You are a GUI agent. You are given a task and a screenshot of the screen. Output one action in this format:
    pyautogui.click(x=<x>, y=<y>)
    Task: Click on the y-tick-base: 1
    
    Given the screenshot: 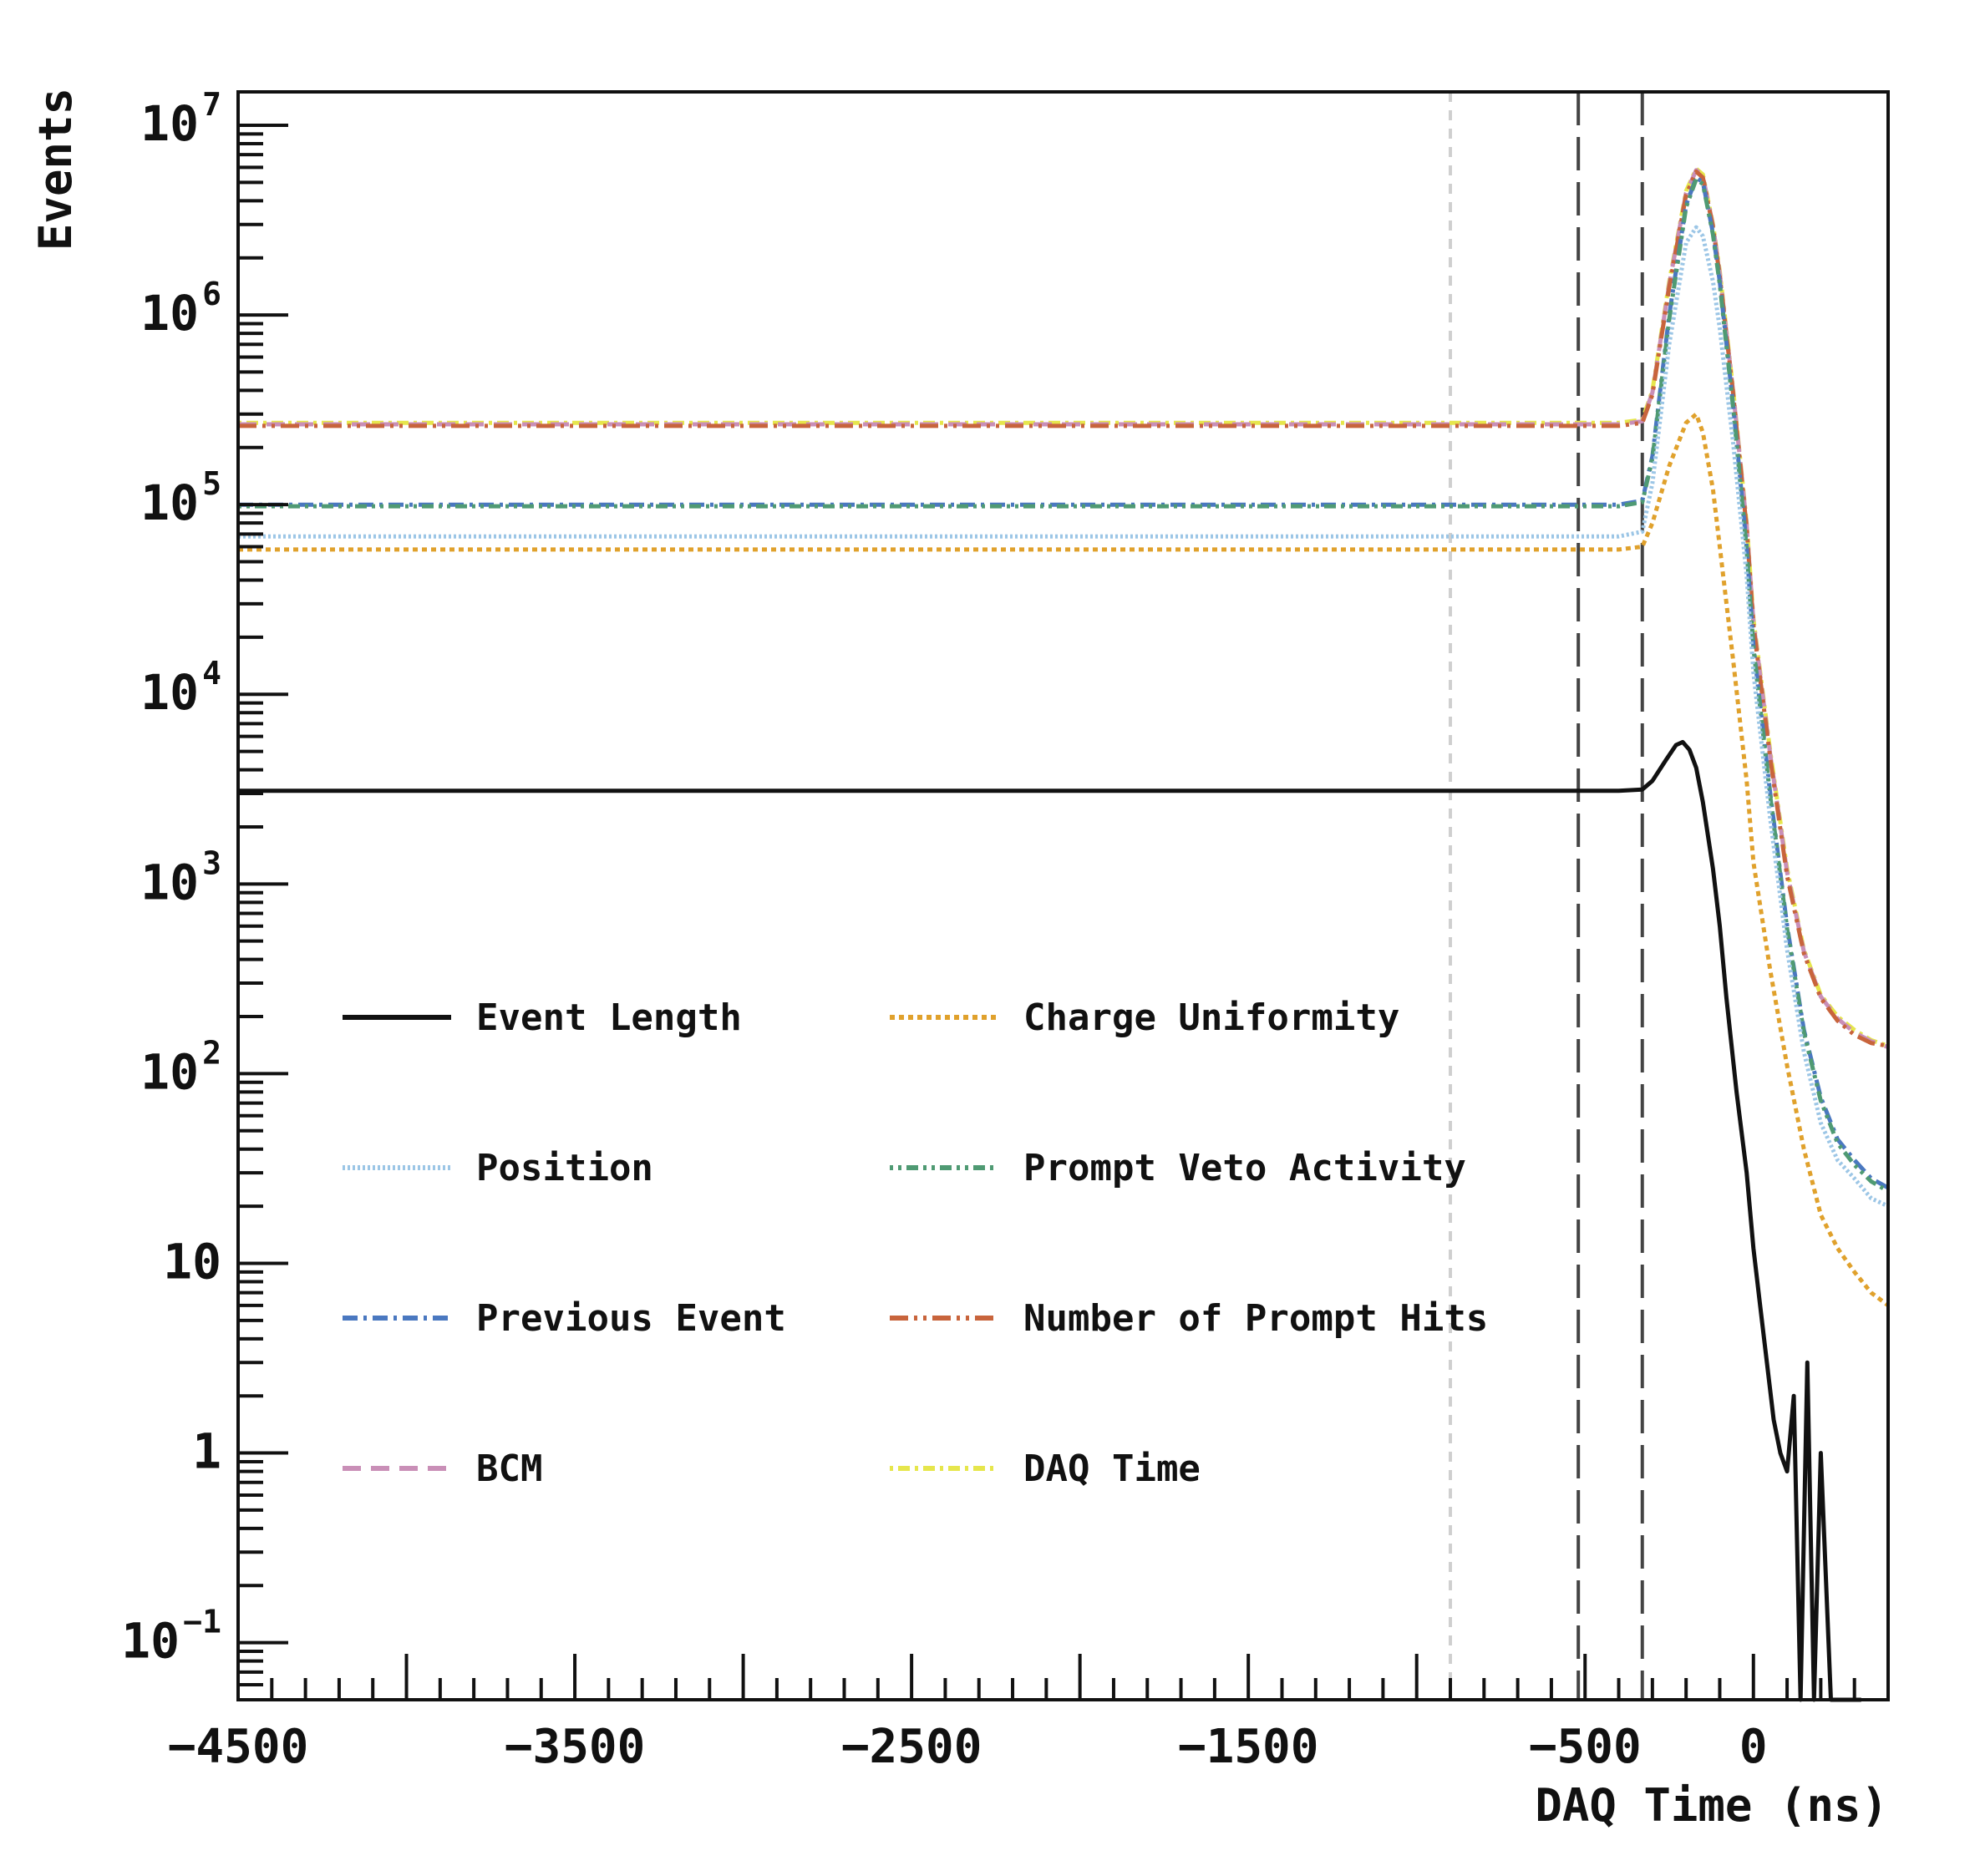 What is the action you would take?
    pyautogui.click(x=207, y=1451)
    